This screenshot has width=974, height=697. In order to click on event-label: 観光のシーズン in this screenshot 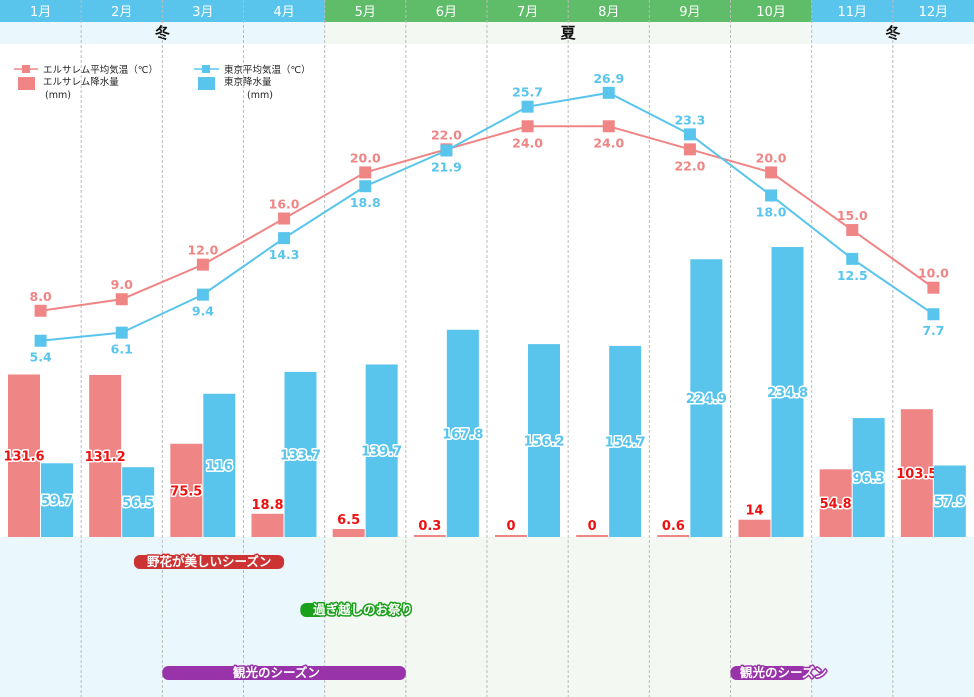, I will do `click(783, 672)`.